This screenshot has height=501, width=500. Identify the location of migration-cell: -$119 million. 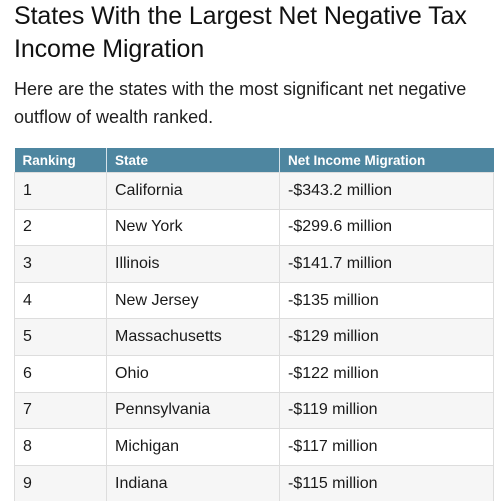
(387, 410).